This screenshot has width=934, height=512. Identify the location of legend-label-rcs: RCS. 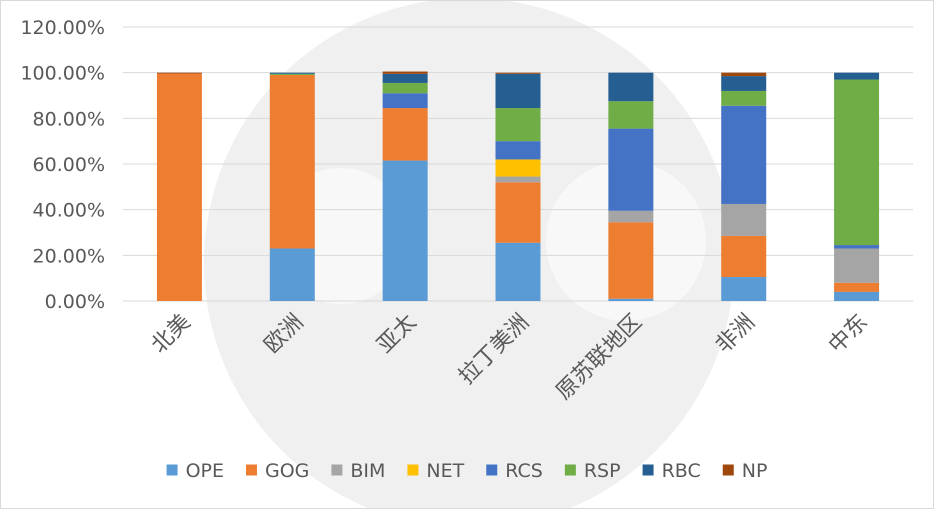
(524, 471).